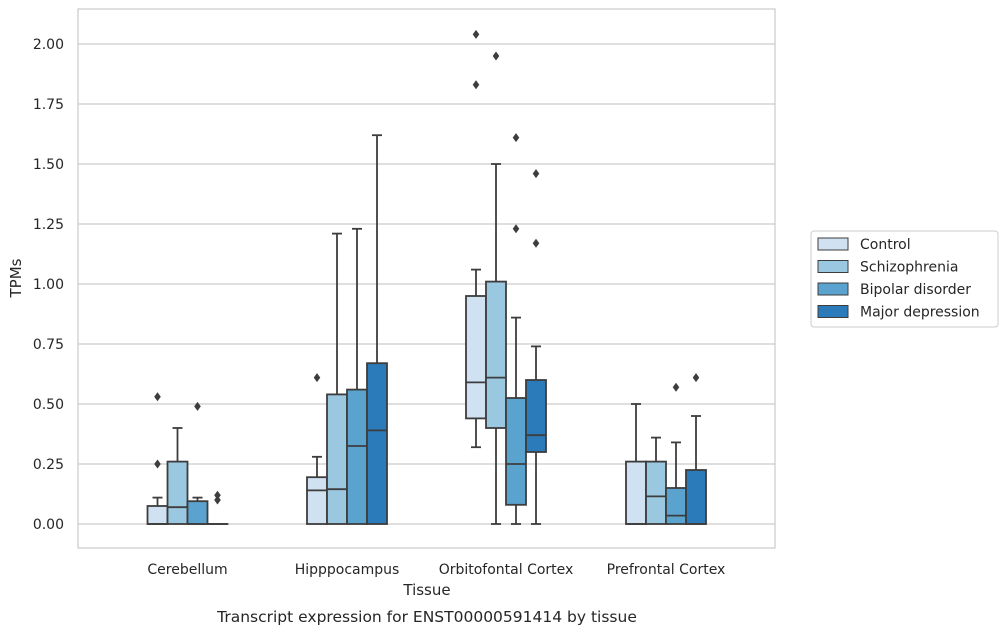 The height and width of the screenshot is (634, 1007). Describe the element at coordinates (426, 590) in the screenshot. I see `x-axis-label: Tissue` at that location.